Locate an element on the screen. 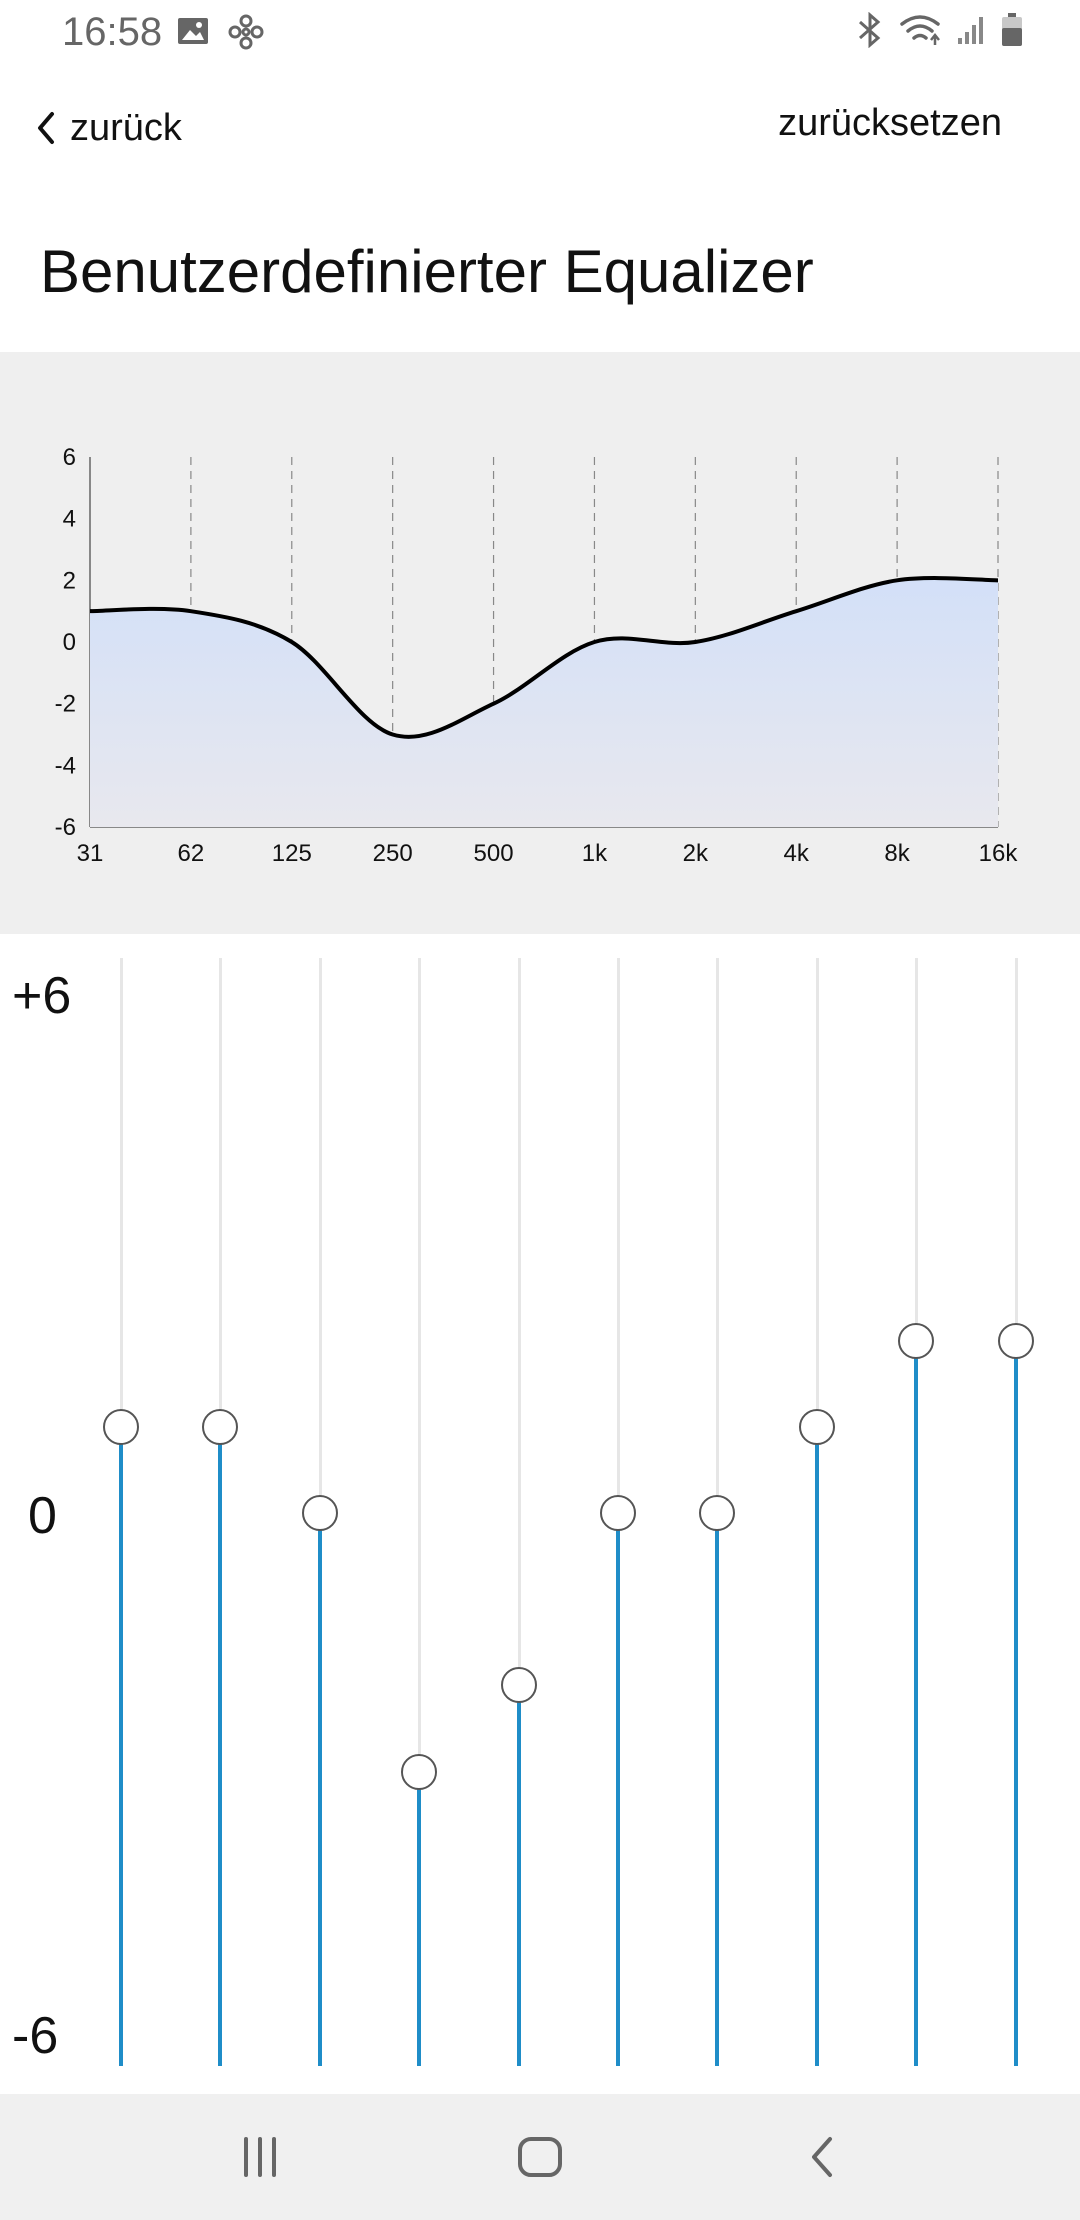 Image resolution: width=1080 pixels, height=2220 pixels. eq-curve-area is located at coordinates (544, 702).